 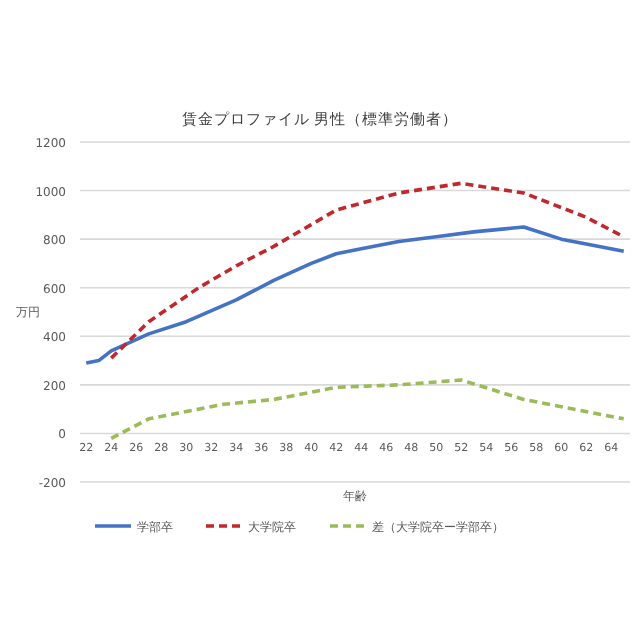 What do you see at coordinates (367, 409) in the screenshot?
I see `line-series` at bounding box center [367, 409].